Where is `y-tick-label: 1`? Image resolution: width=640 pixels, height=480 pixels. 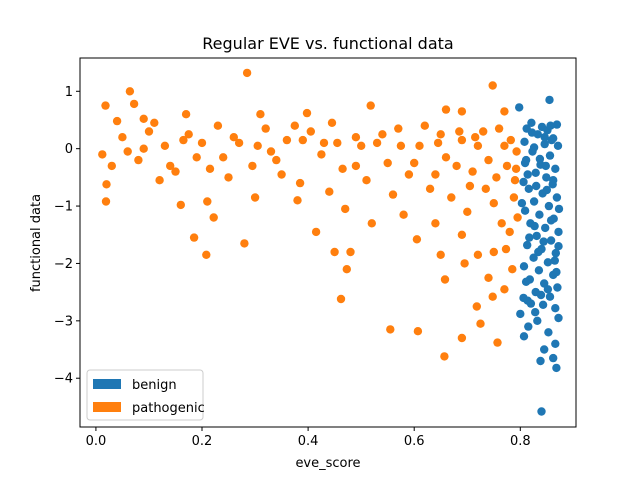
y-tick-label: 1 is located at coordinates (69, 92).